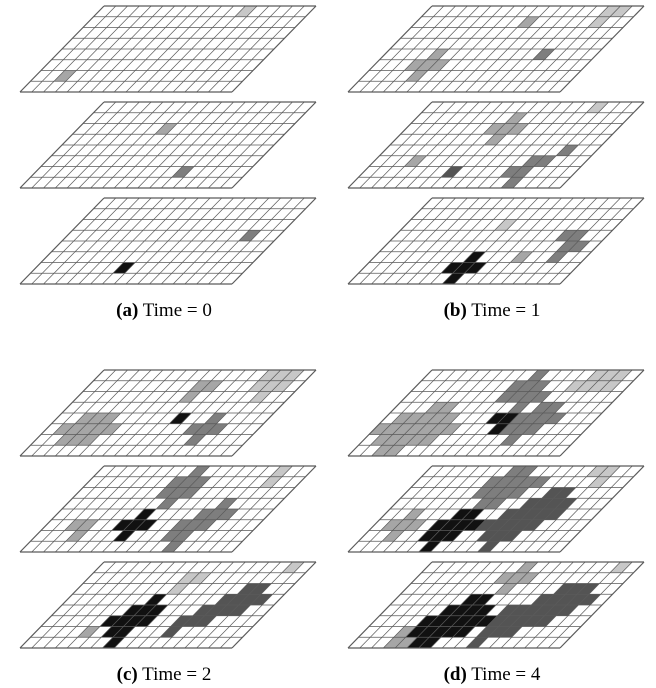  Describe the element at coordinates (455, 674) in the screenshot. I see `caption-d-letter: (d)` at that location.